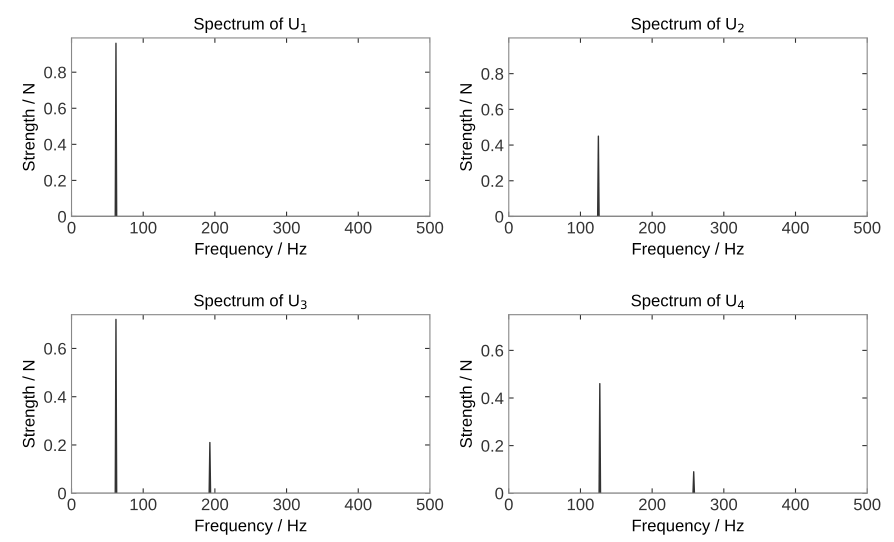 The height and width of the screenshot is (542, 894). Describe the element at coordinates (687, 302) in the screenshot. I see `chart-title: Spectrum of U$_{4}$` at that location.